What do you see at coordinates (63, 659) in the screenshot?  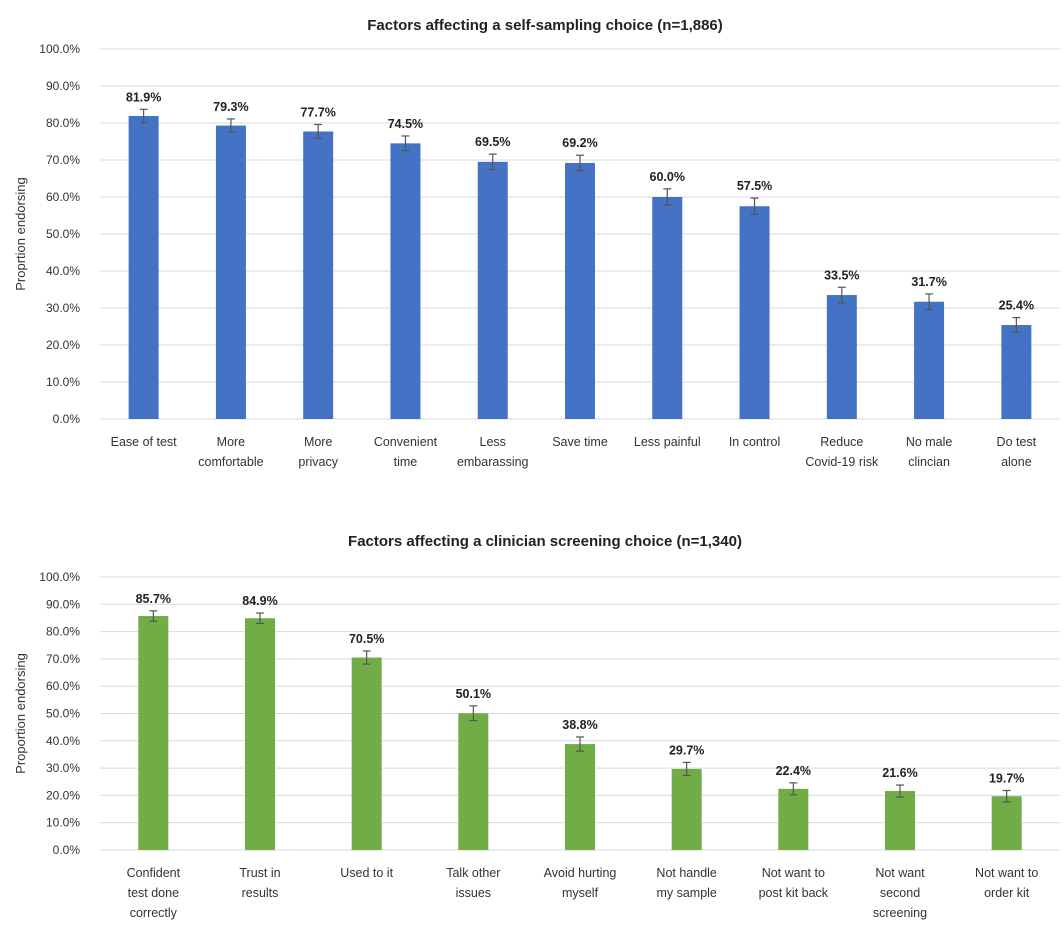 I see `y-tick-label: 70.0%` at bounding box center [63, 659].